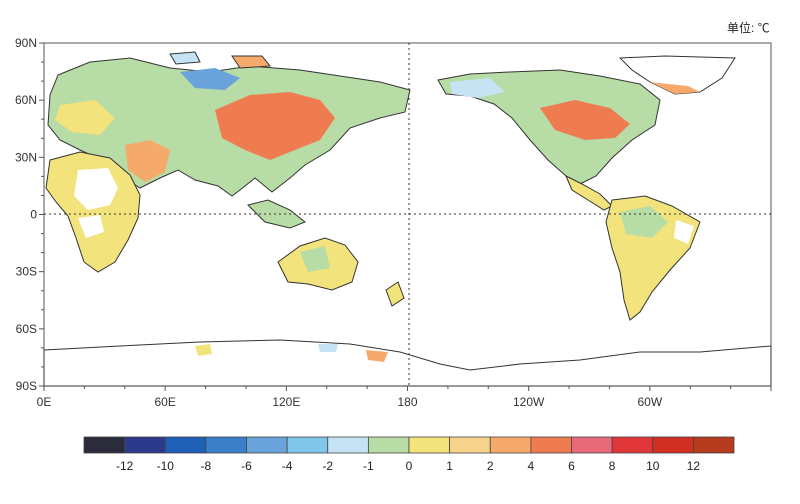 This screenshot has height=504, width=800. What do you see at coordinates (368, 466) in the screenshot?
I see `colorbar-label: -1` at bounding box center [368, 466].